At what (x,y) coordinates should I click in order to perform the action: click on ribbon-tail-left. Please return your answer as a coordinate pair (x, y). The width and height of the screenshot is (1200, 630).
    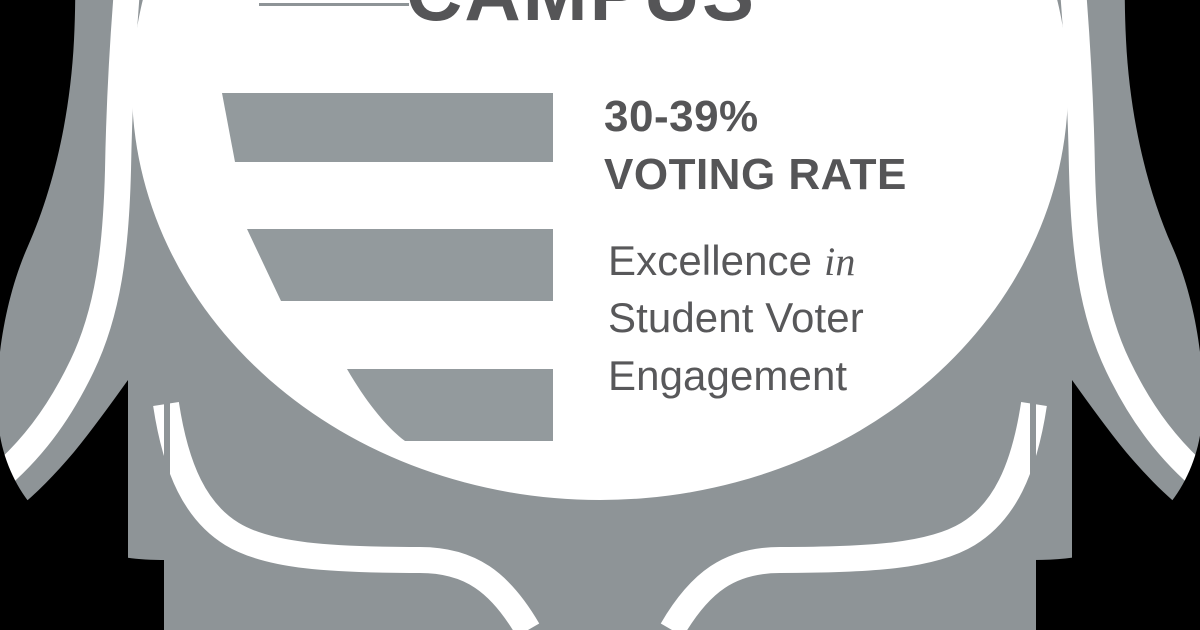
    Looking at the image, I should click on (346, 516).